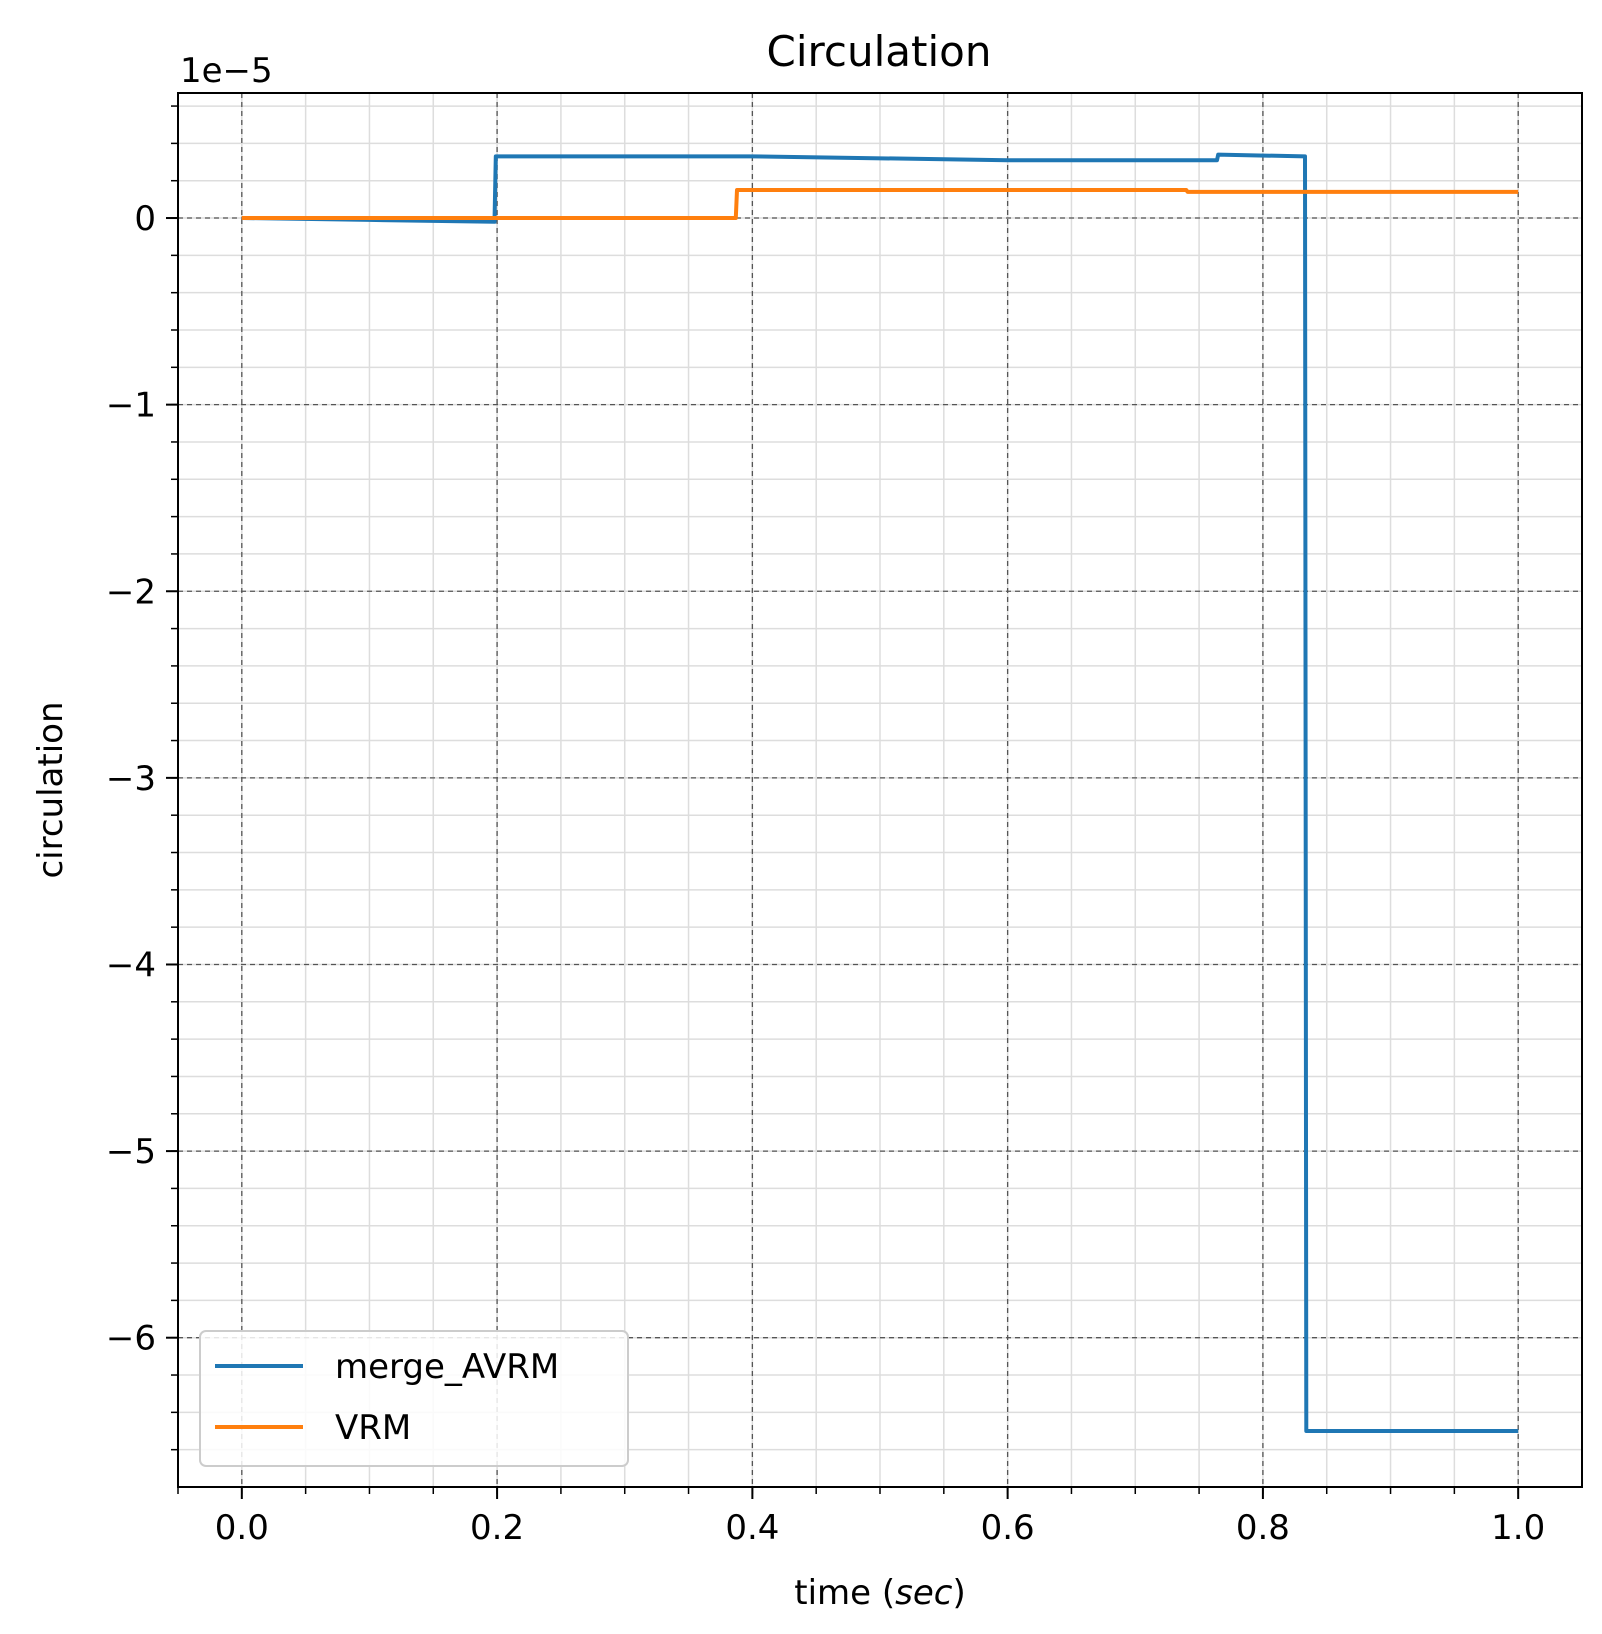  What do you see at coordinates (131, 1339) in the screenshot?
I see `y-tick-label: −6` at bounding box center [131, 1339].